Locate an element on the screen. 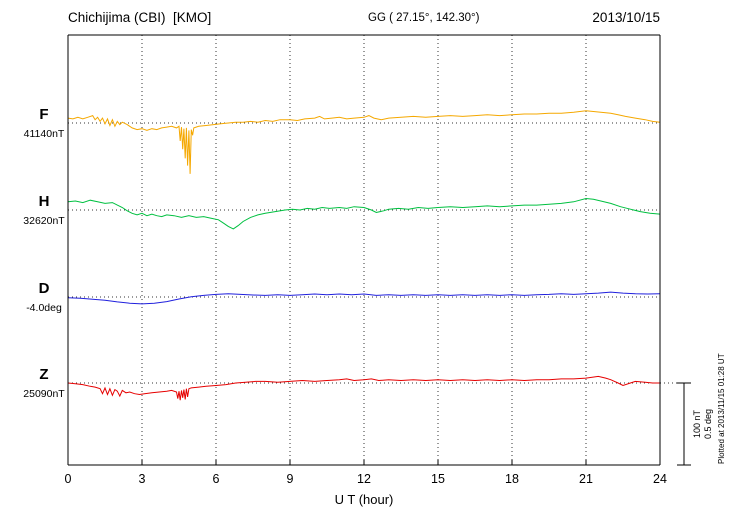 This screenshot has width=730, height=520. station-title: Chichijima (CBI) [KMO] is located at coordinates (139, 17).